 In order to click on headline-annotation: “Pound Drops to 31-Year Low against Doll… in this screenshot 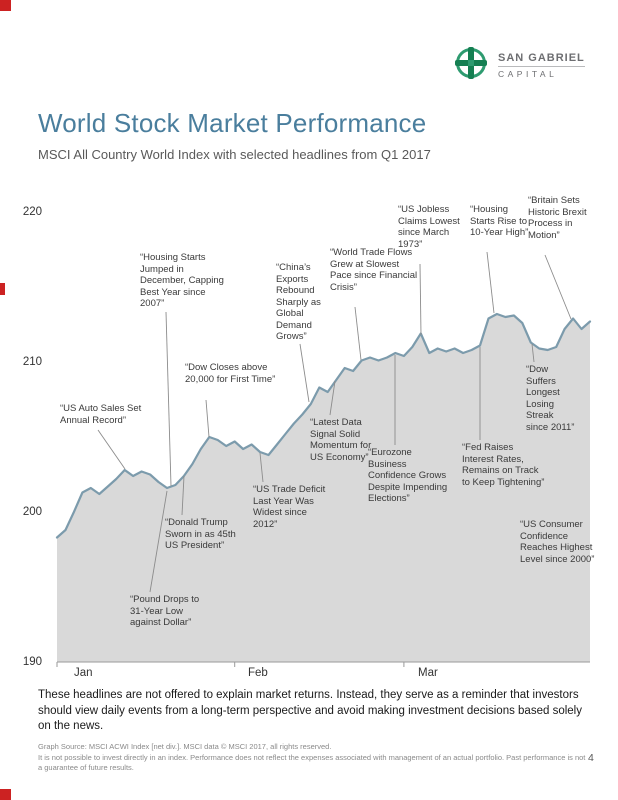, I will do `click(165, 611)`.